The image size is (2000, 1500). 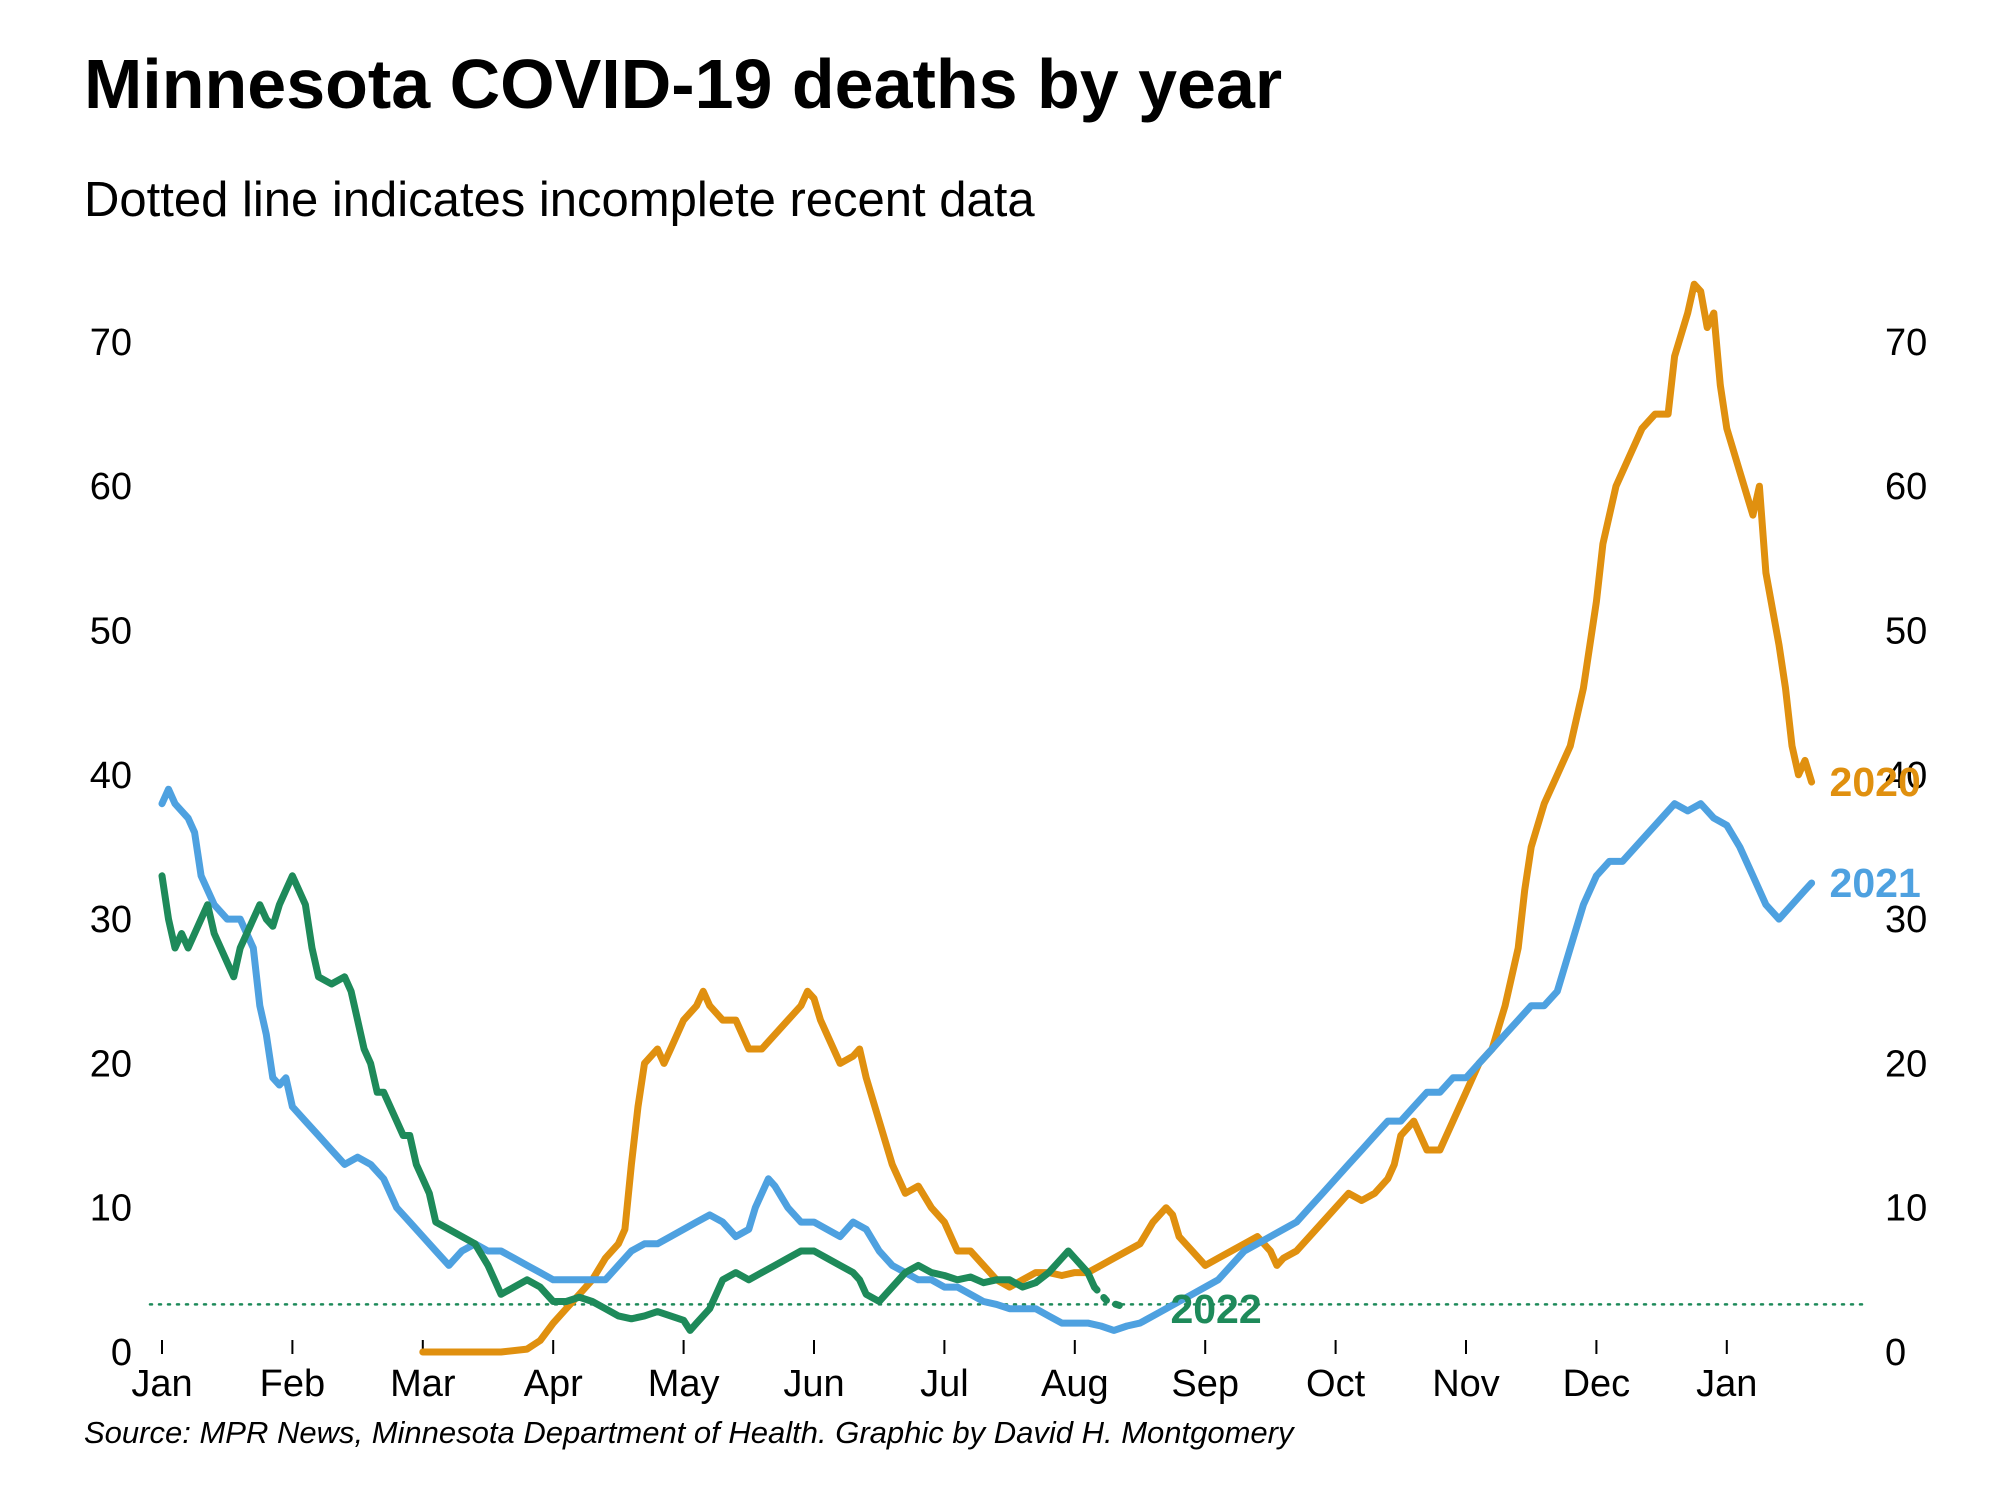 What do you see at coordinates (813, 1384) in the screenshot?
I see `x-tick-label: Jun` at bounding box center [813, 1384].